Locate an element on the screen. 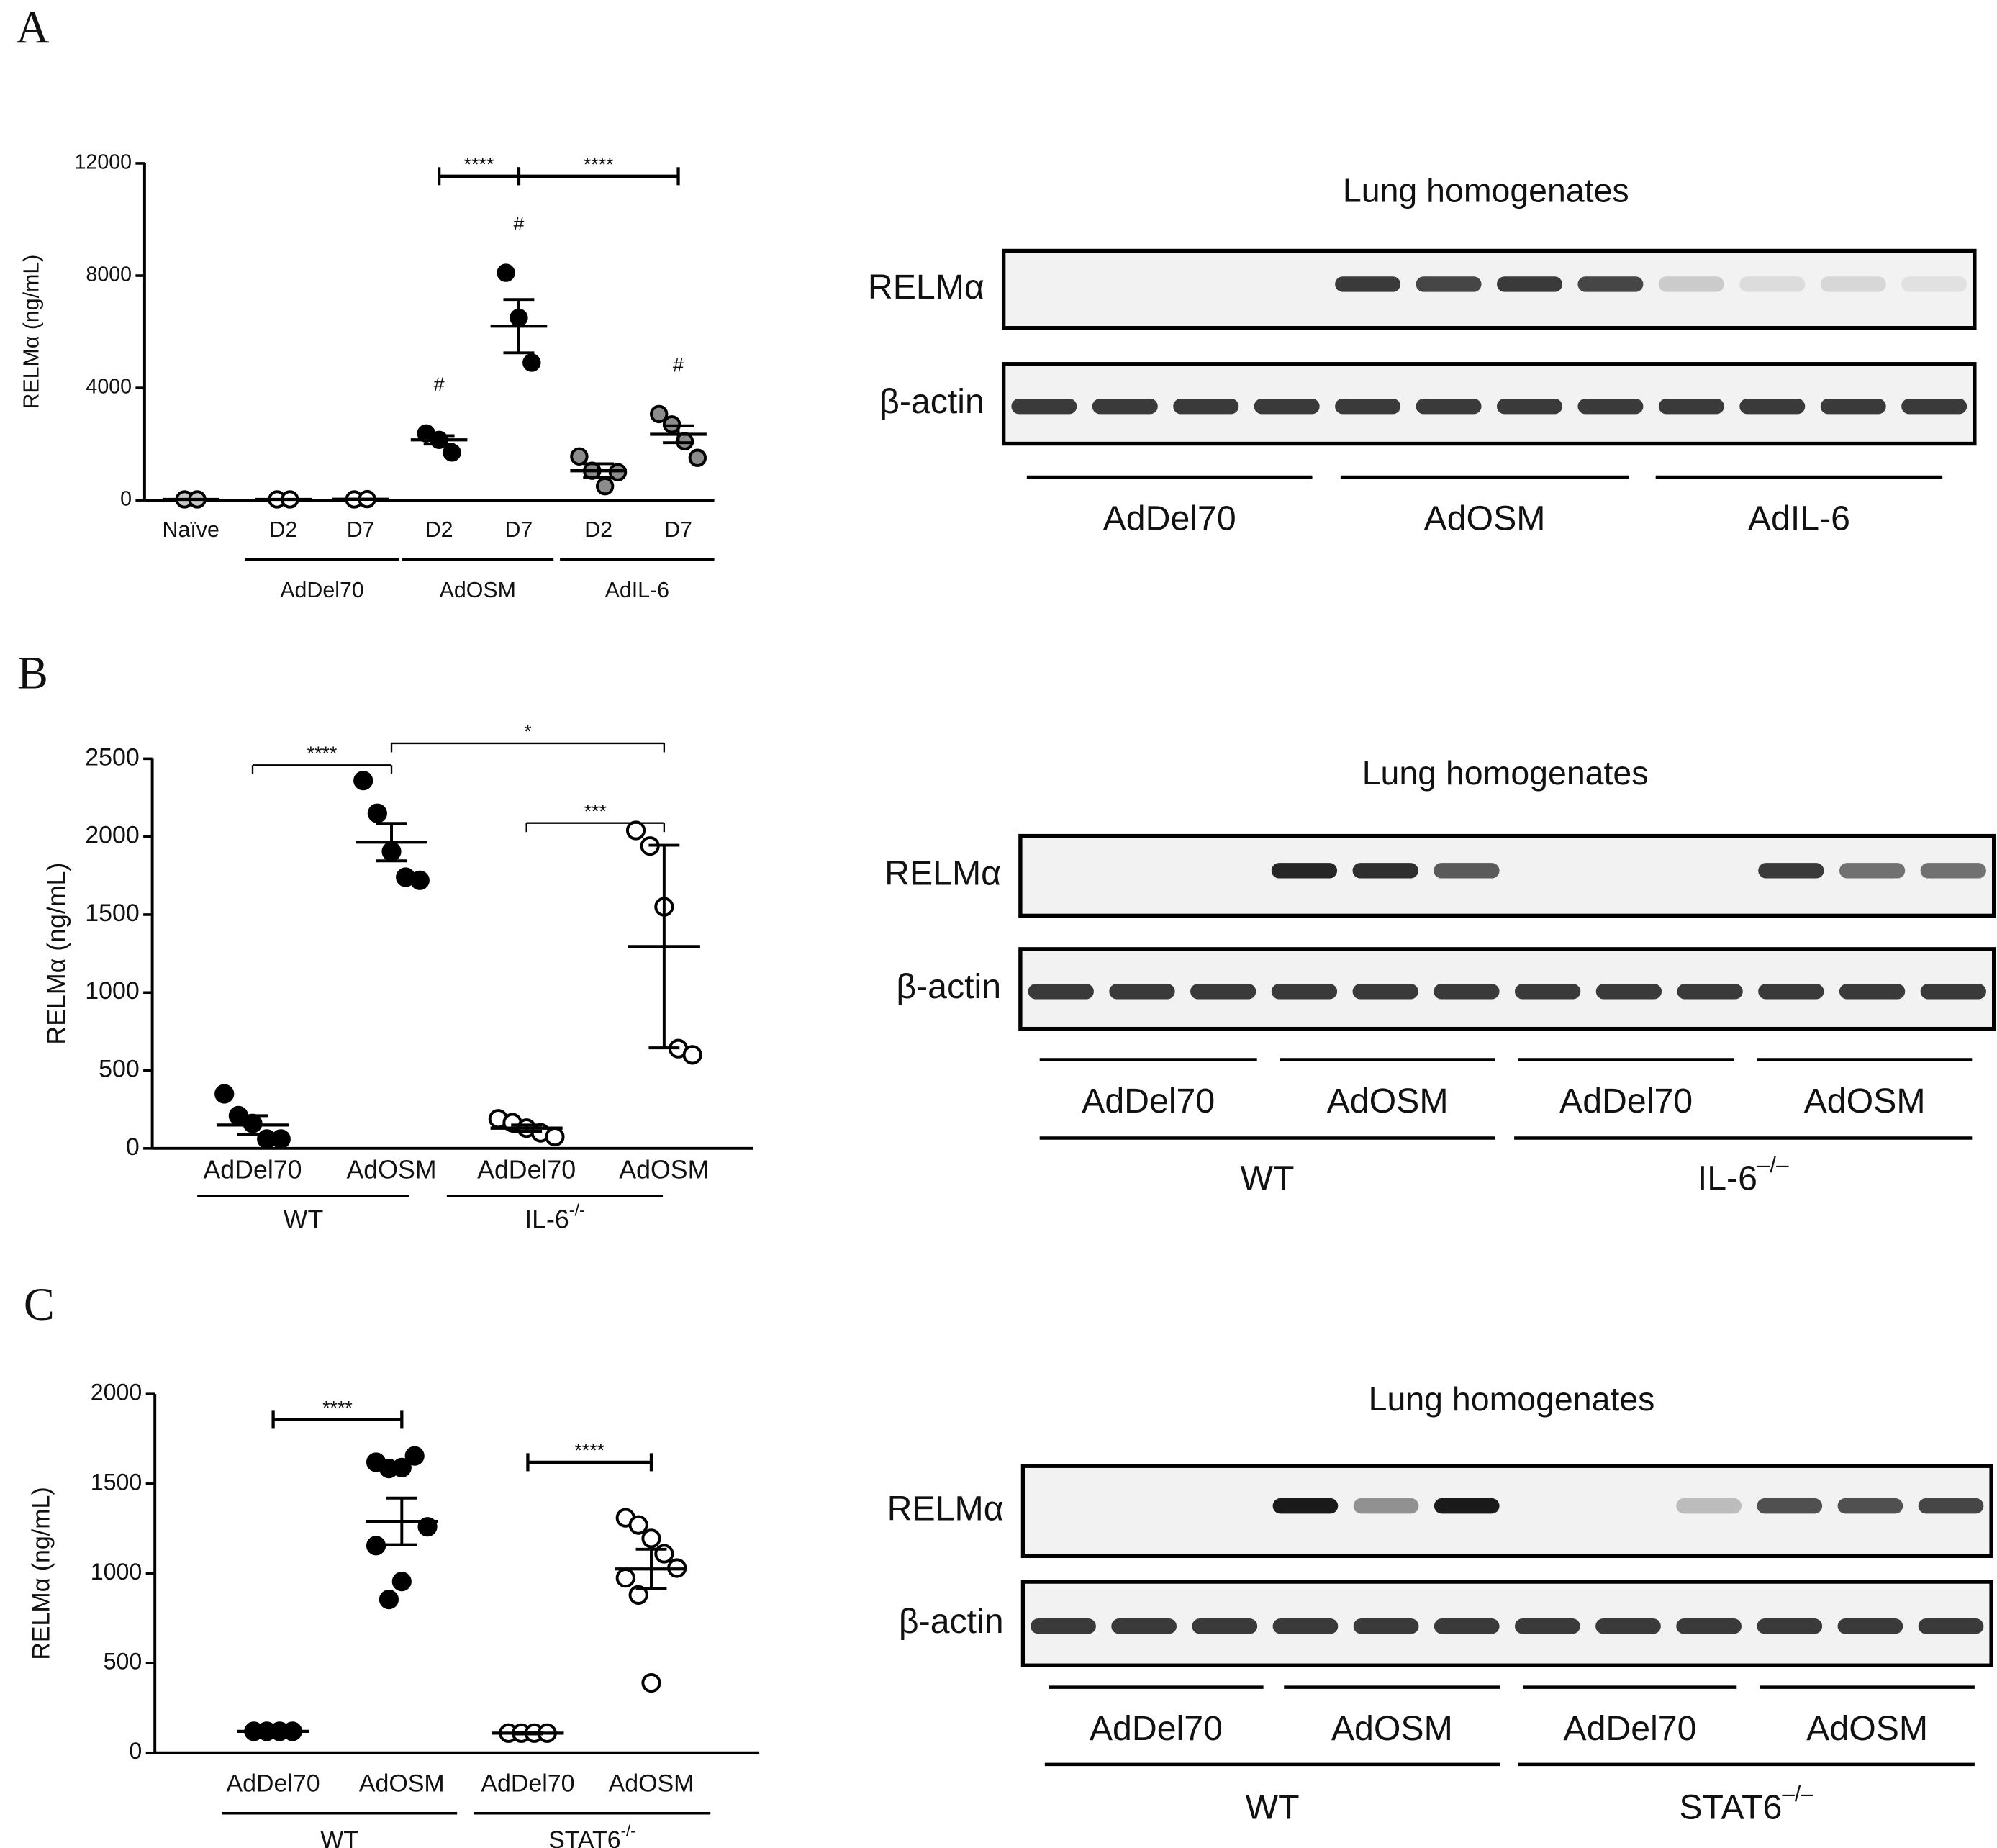  x-tick-label: Naïve is located at coordinates (191, 530).